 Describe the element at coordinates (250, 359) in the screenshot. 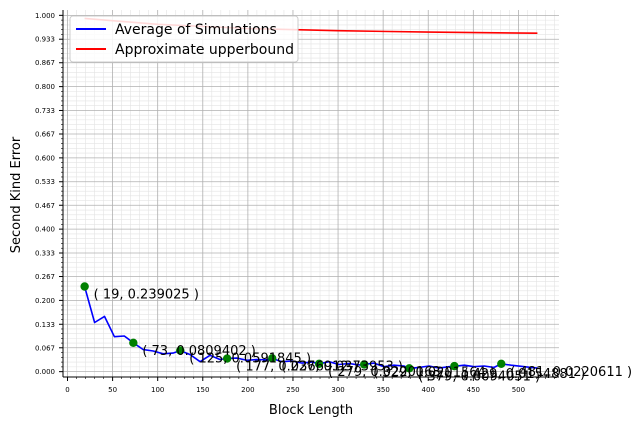

I see `point-label: ( 125, 0.0591845 )` at that location.